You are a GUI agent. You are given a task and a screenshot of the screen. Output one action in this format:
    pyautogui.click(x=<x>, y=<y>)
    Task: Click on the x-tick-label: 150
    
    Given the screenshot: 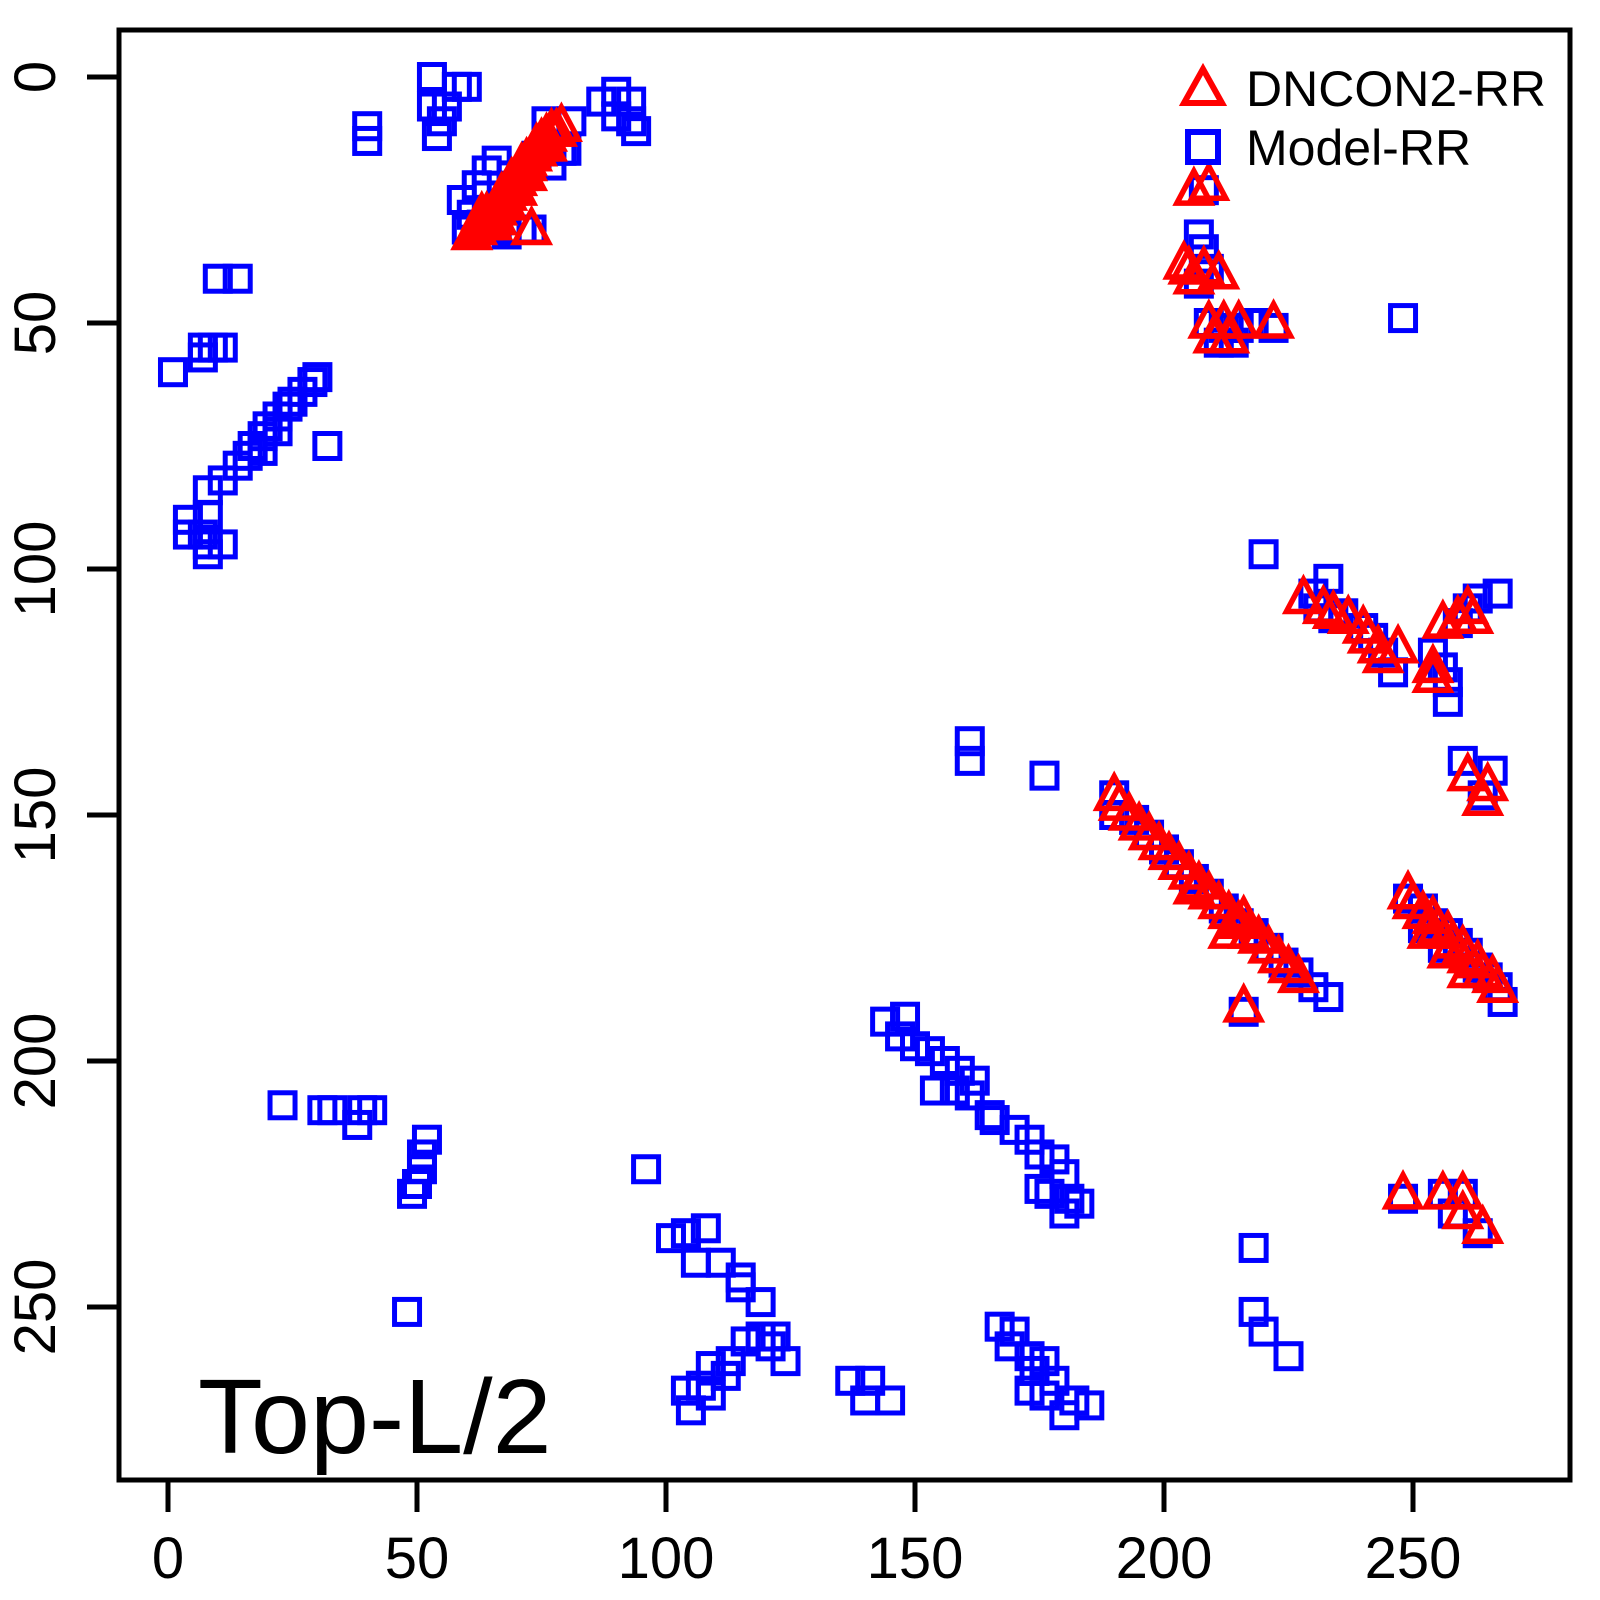 What is the action you would take?
    pyautogui.click(x=915, y=1558)
    